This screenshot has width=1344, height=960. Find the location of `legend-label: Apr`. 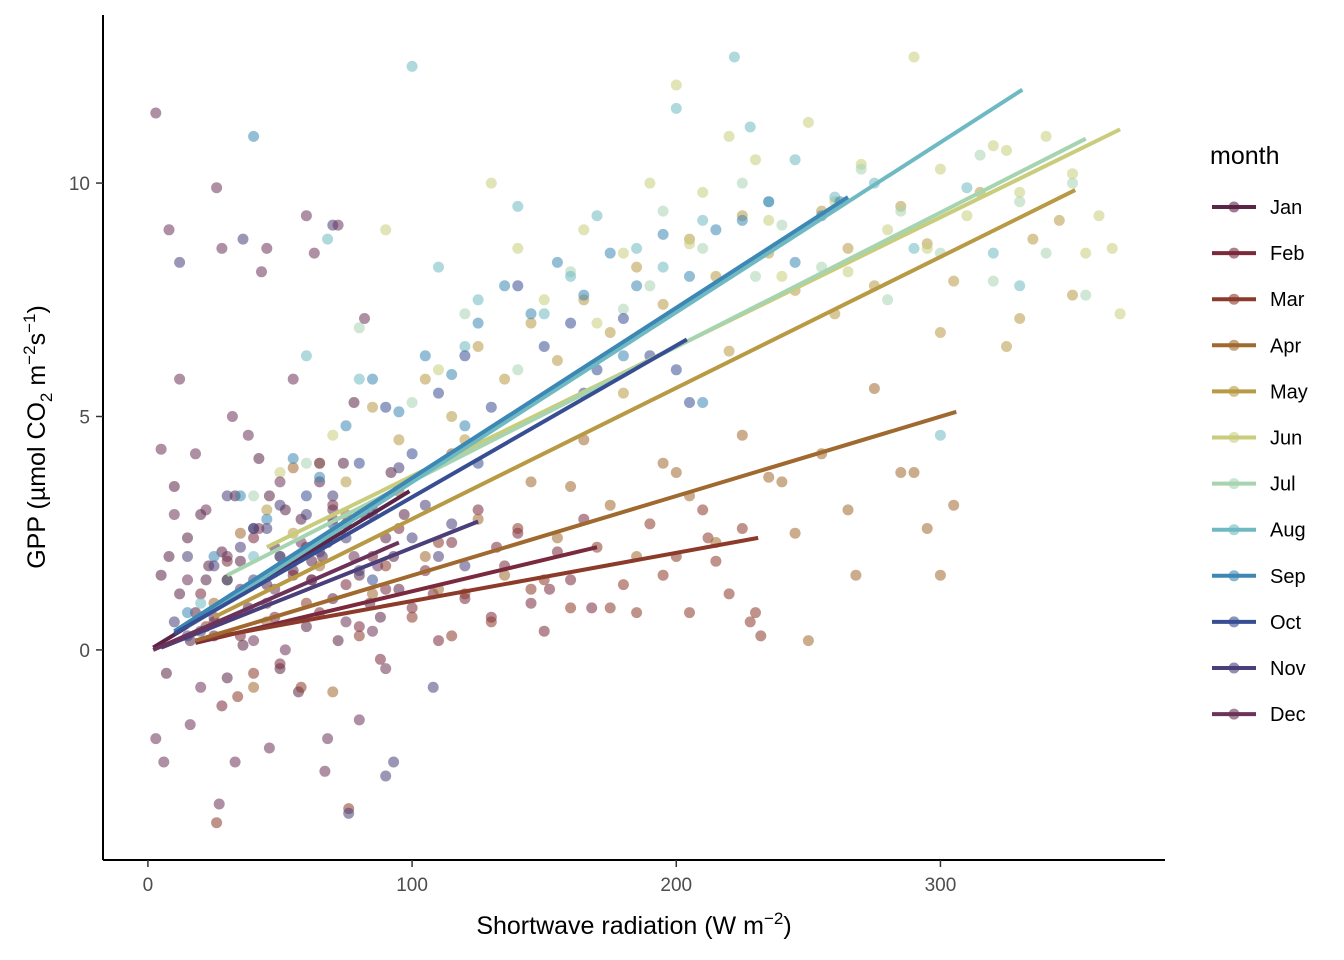

legend-label: Apr is located at coordinates (1285, 346).